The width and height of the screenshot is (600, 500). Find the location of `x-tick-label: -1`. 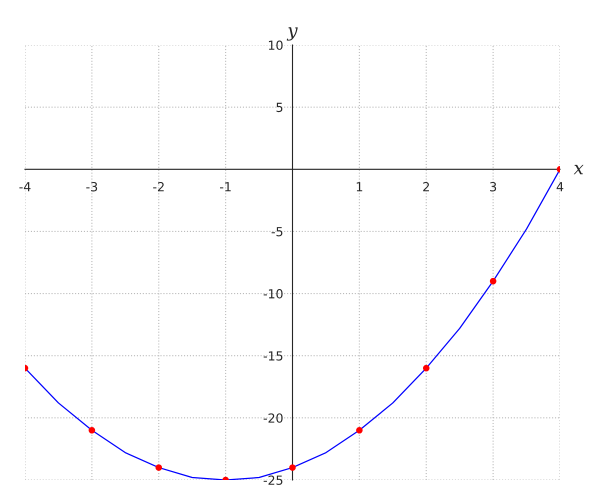

x-tick-label: -1 is located at coordinates (225, 187).